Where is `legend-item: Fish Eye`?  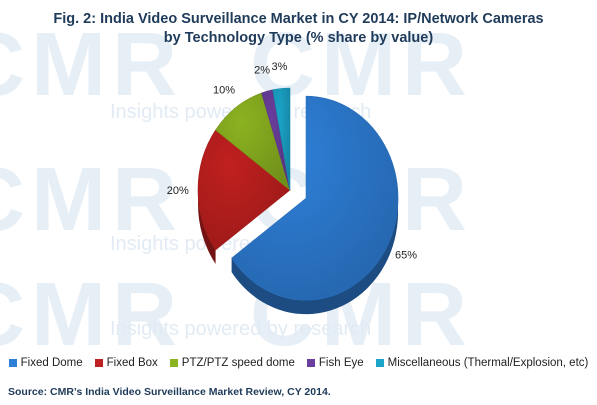 legend-item: Fish Eye is located at coordinates (335, 363).